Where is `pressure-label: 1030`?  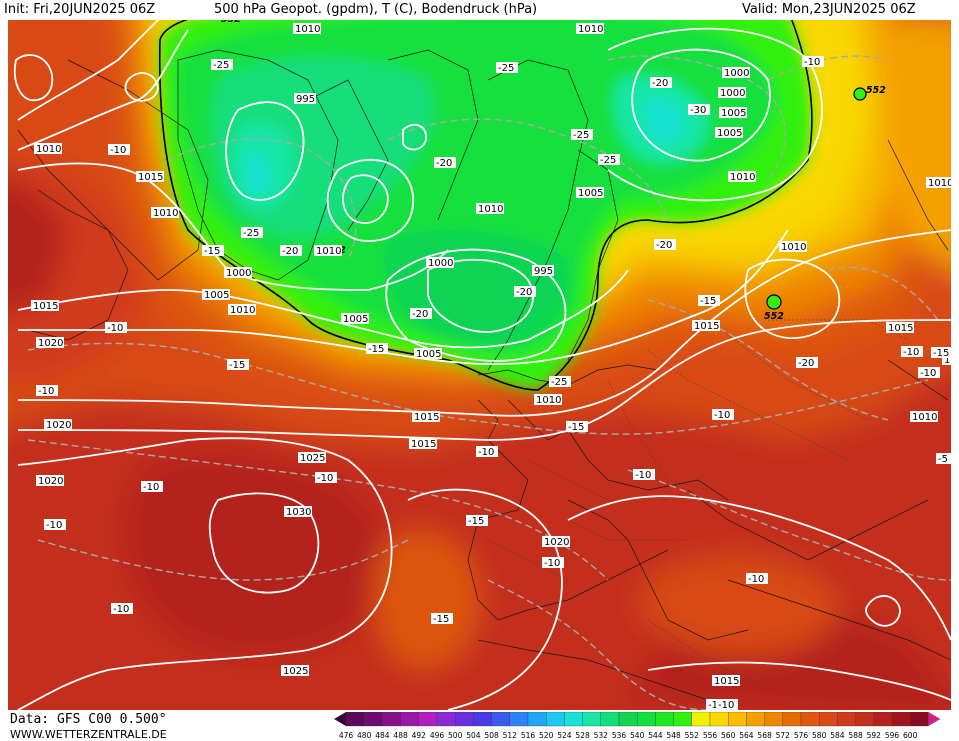
pressure-label: 1030 is located at coordinates (298, 512).